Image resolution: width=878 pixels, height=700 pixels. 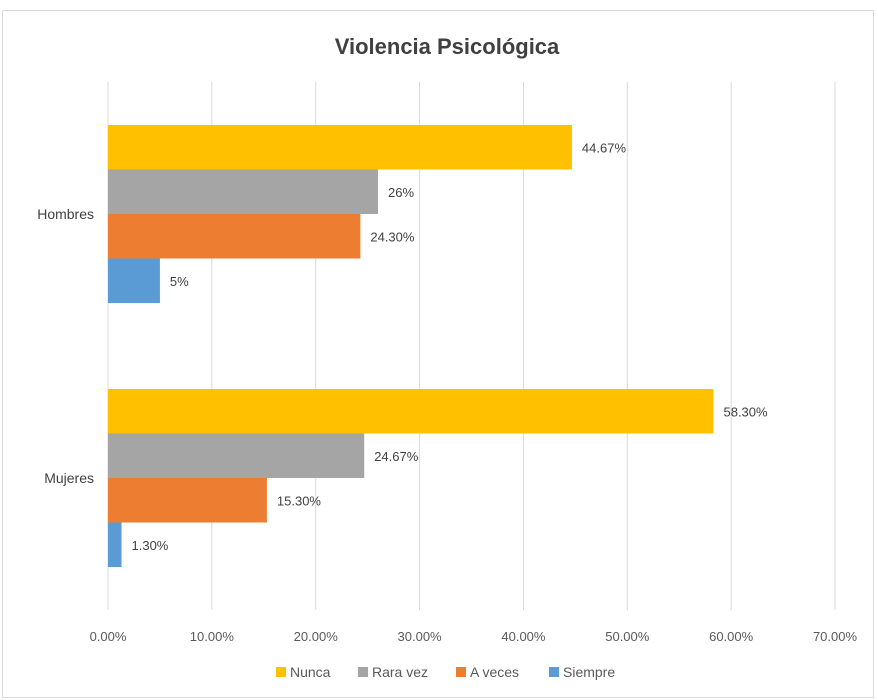 What do you see at coordinates (401, 192) in the screenshot?
I see `data-label: 26%` at bounding box center [401, 192].